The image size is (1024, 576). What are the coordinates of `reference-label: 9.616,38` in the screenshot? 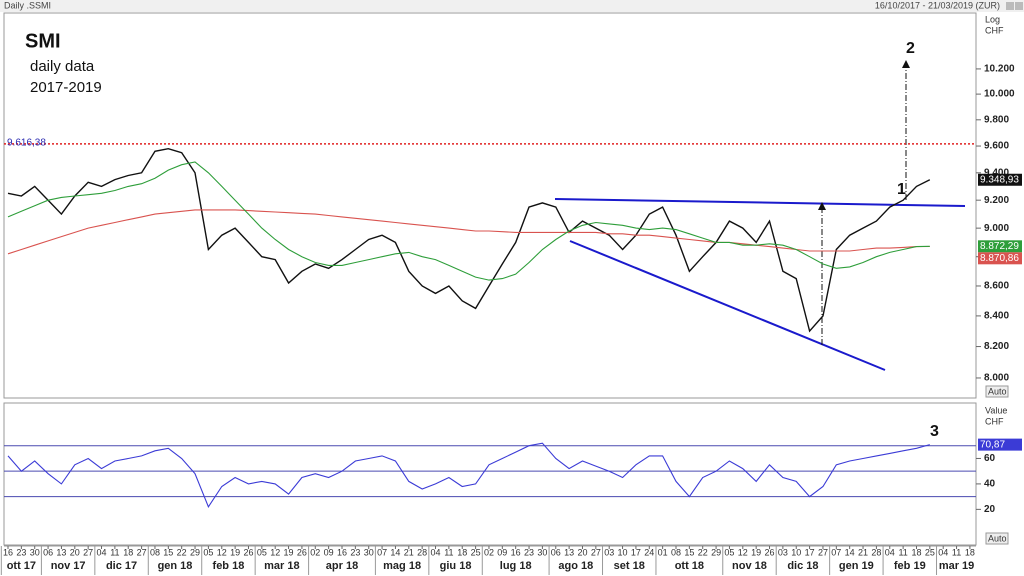 It's located at (26, 143).